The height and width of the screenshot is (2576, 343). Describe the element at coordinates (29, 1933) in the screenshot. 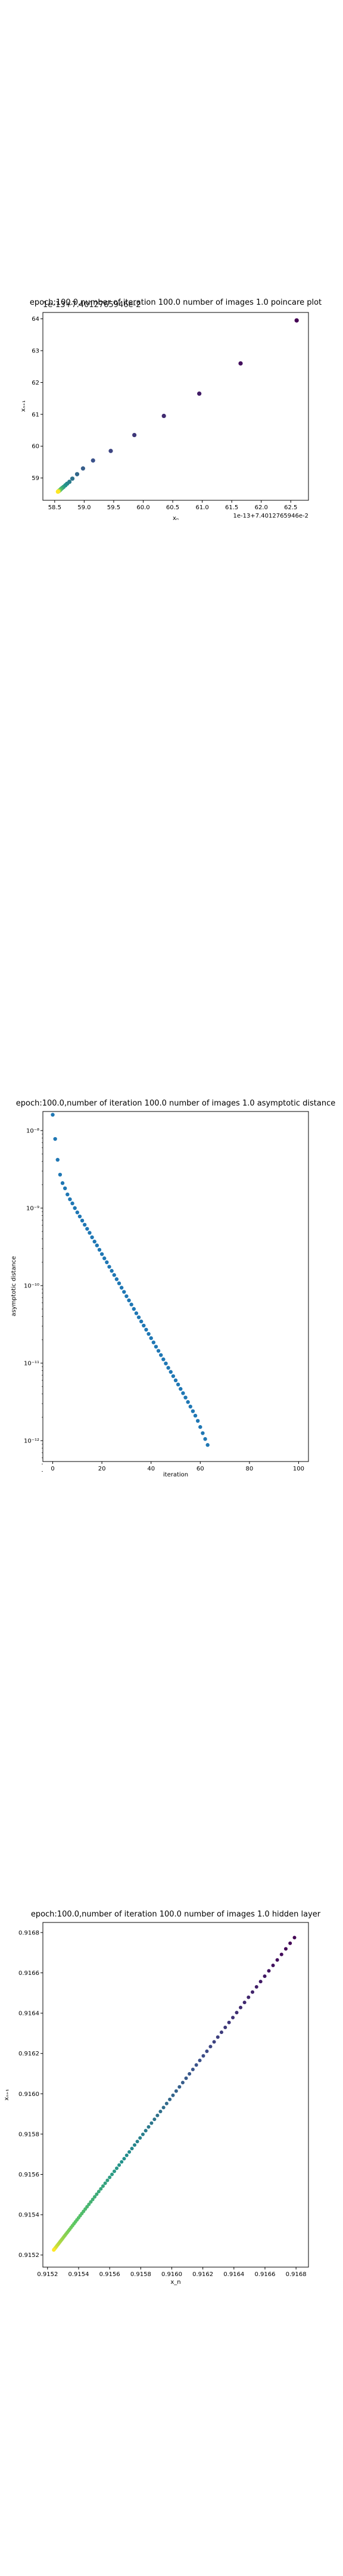

I see `hidden-layer-ytick-label: 0.9168` at that location.